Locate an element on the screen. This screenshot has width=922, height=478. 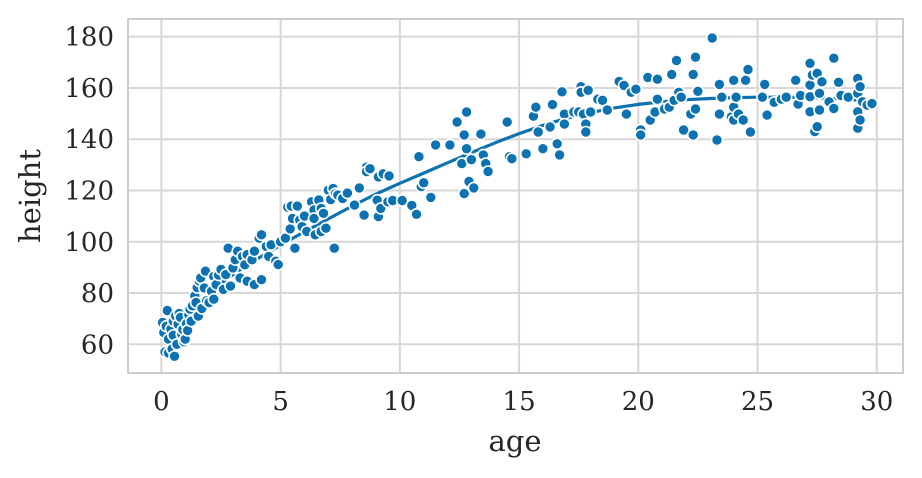
y-tick-label: 100 is located at coordinates (89, 243).